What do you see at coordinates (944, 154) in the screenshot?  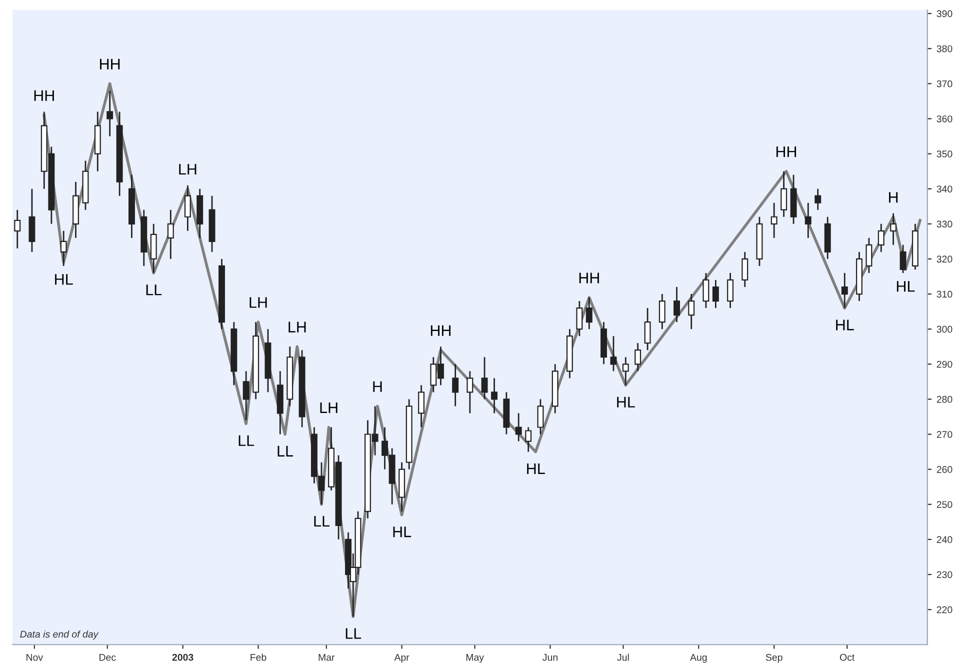 I see `y-tick-label: 350` at bounding box center [944, 154].